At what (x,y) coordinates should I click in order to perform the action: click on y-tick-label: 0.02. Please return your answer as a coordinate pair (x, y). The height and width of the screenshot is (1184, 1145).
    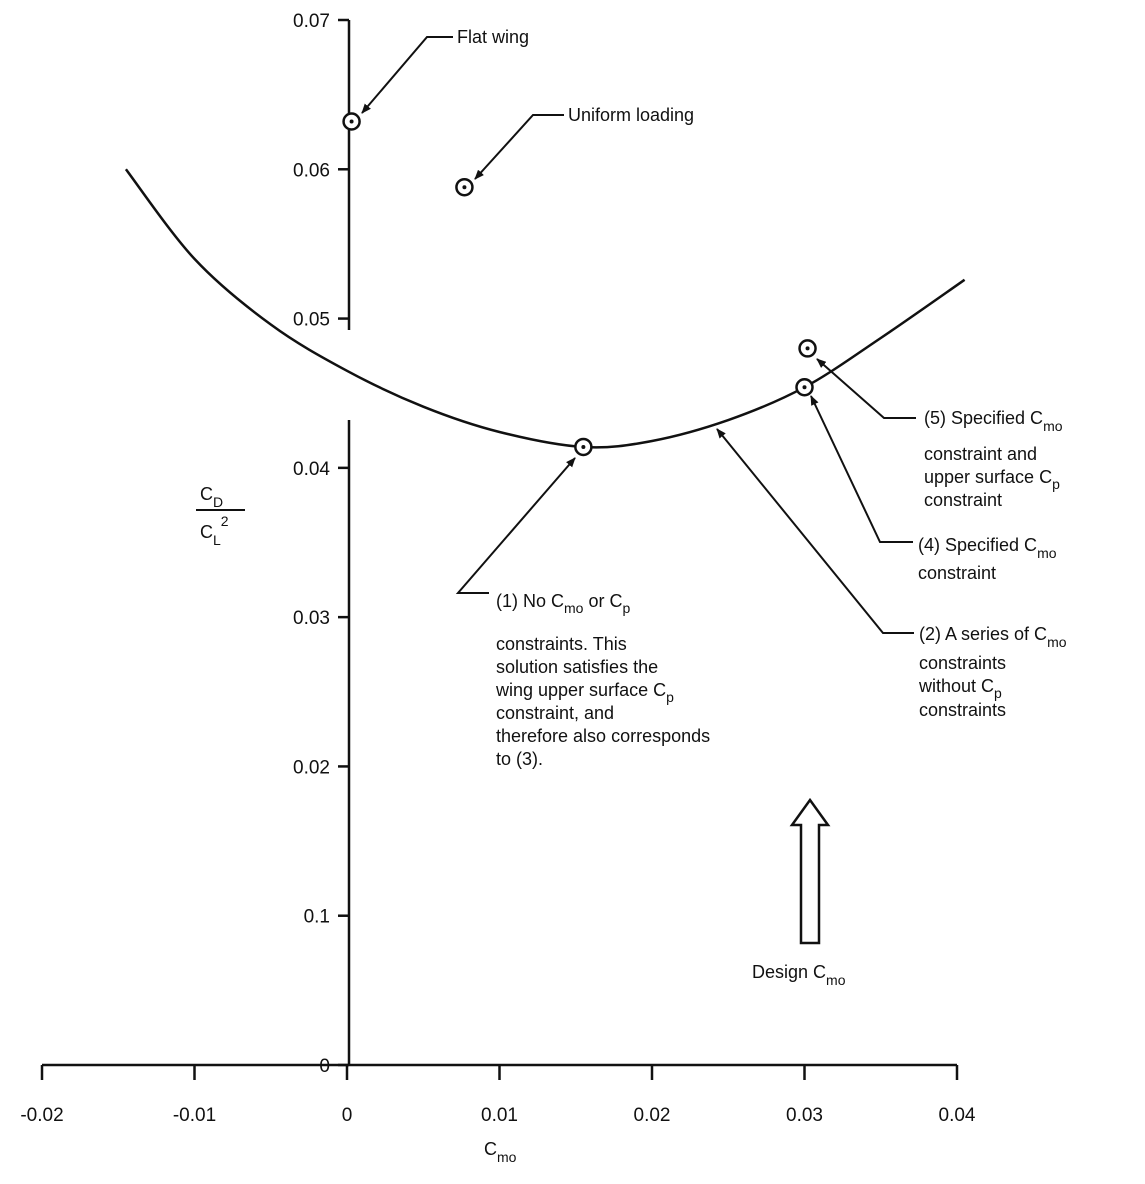
    Looking at the image, I should click on (311, 767).